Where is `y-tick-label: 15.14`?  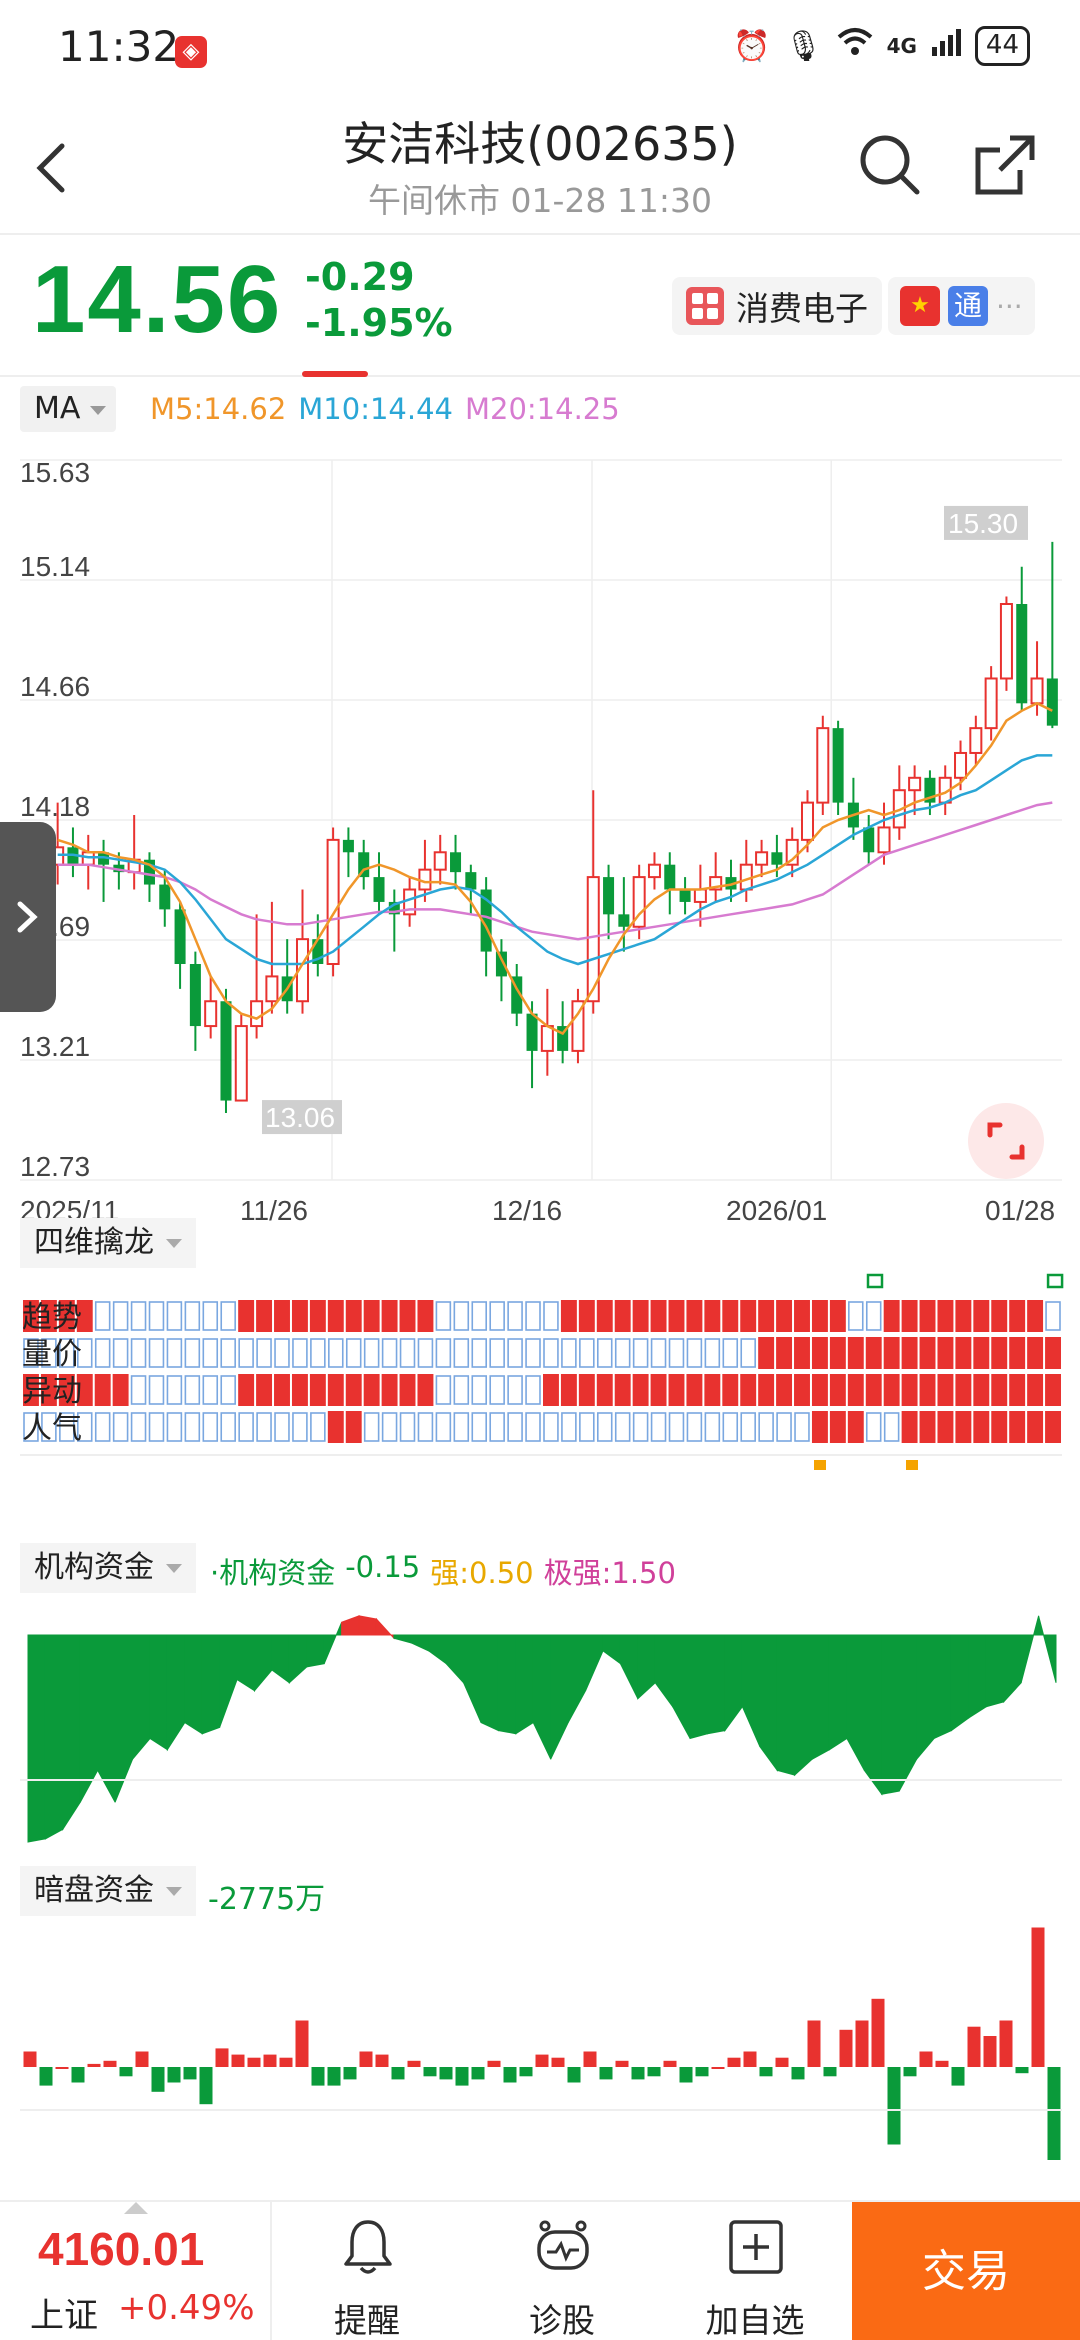 y-tick-label: 15.14 is located at coordinates (55, 566).